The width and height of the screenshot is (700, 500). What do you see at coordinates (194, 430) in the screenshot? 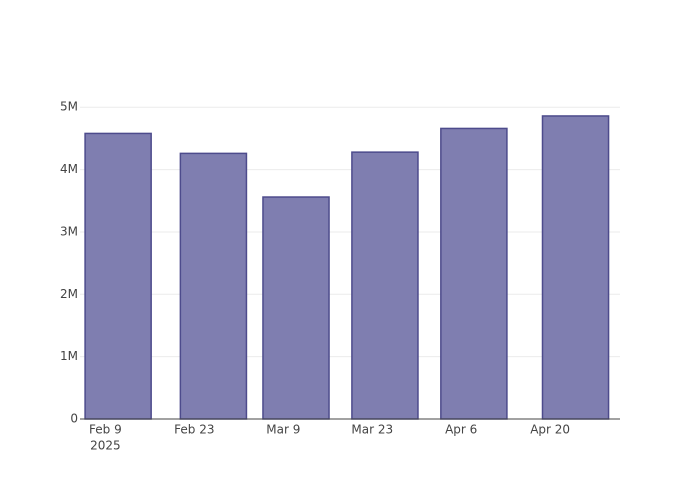
I see `x-tick-label: Feb 23` at bounding box center [194, 430].